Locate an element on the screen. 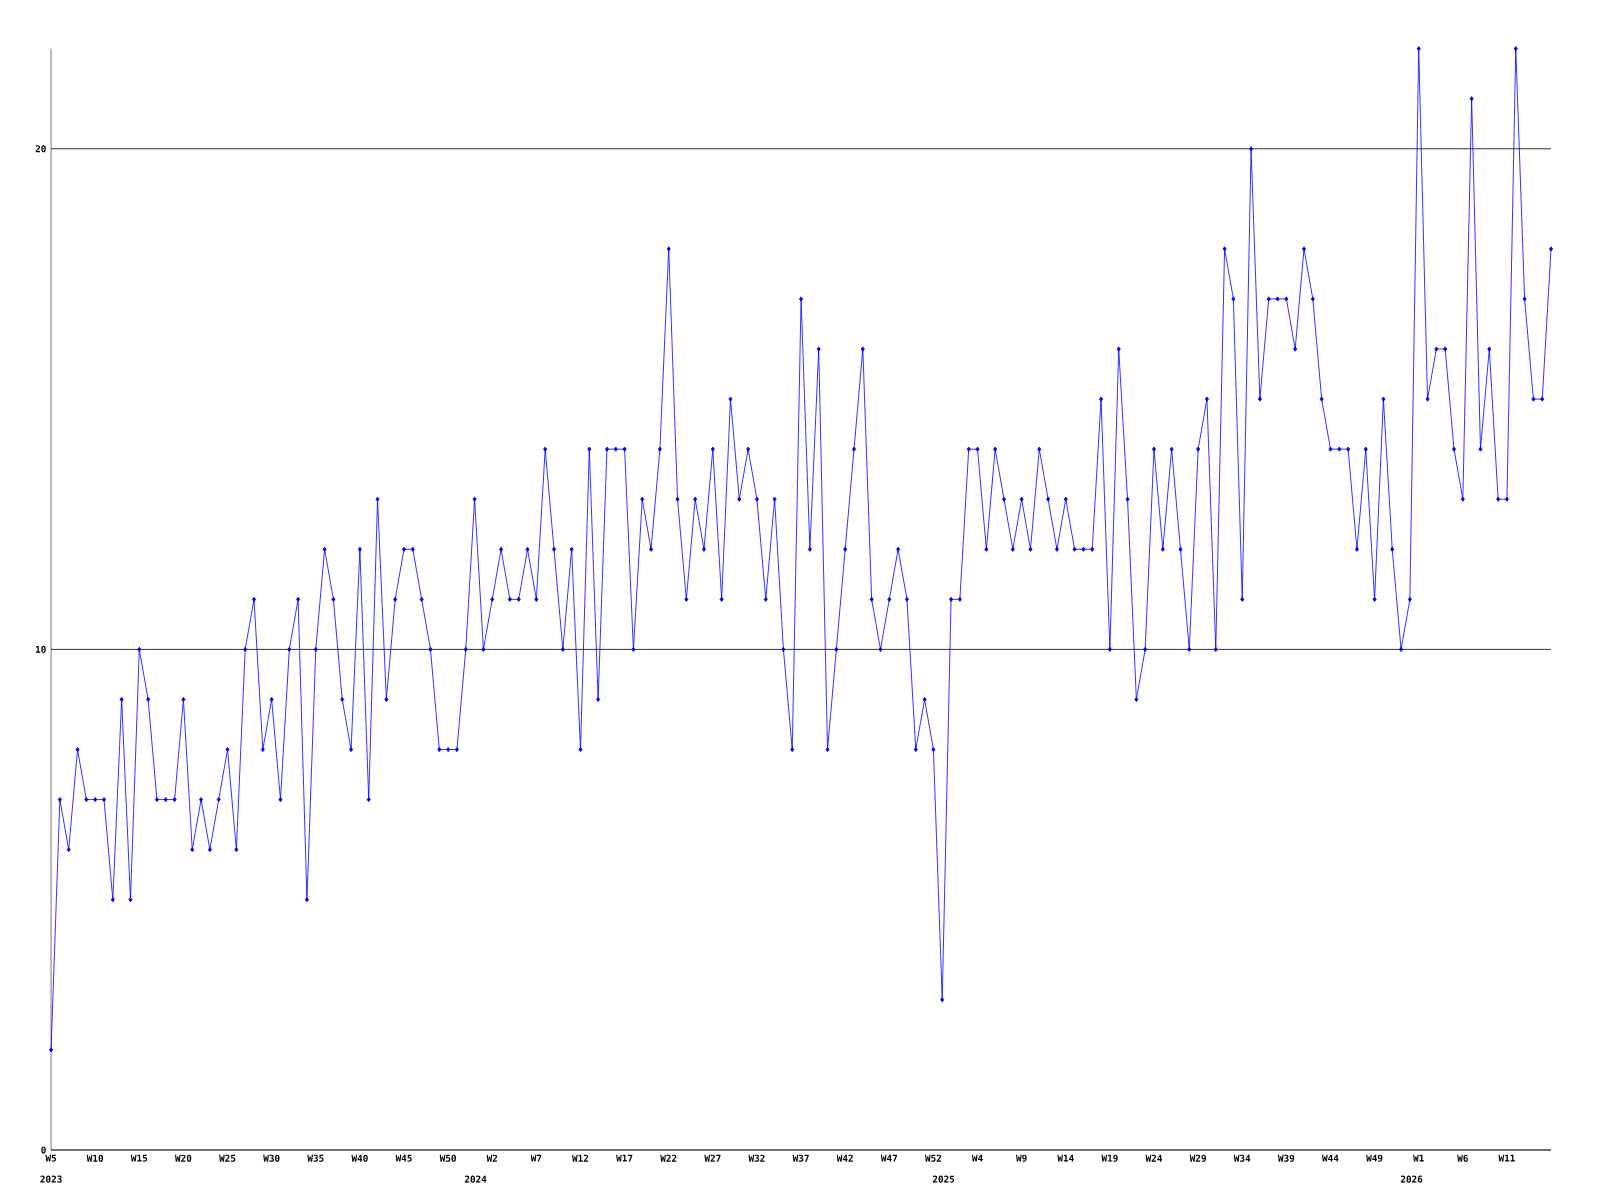 Image resolution: width=1600 pixels, height=1200 pixels. text: 2025 is located at coordinates (943, 1179).